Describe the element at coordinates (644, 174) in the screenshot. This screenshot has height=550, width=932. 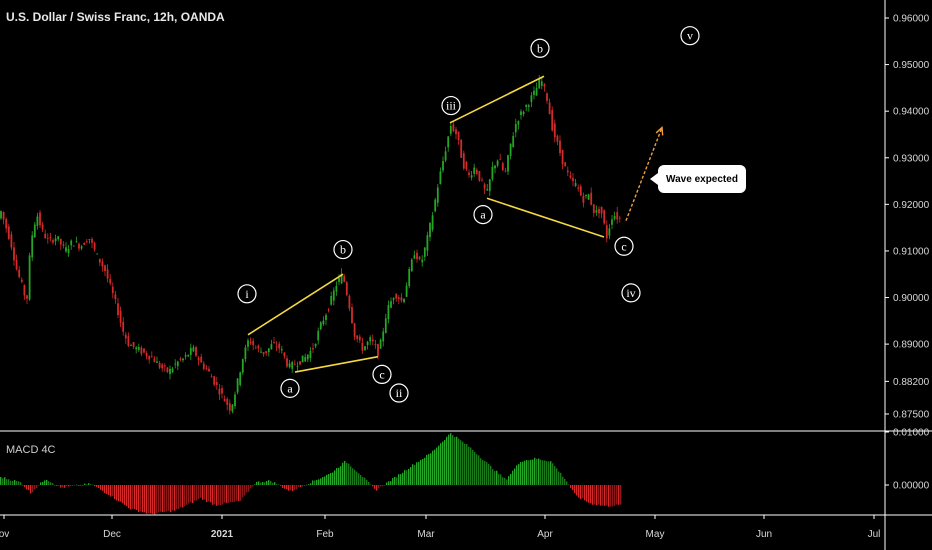
I see `projection-arrow` at that location.